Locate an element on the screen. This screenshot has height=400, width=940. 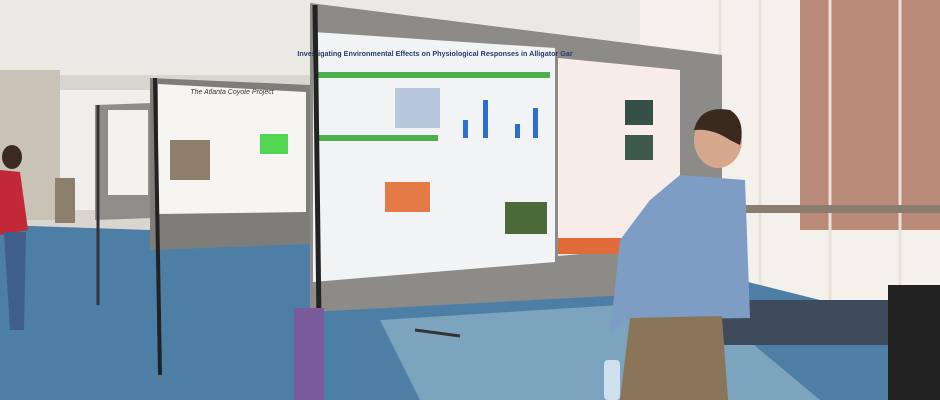
person-pants is located at coordinates (674, 358).